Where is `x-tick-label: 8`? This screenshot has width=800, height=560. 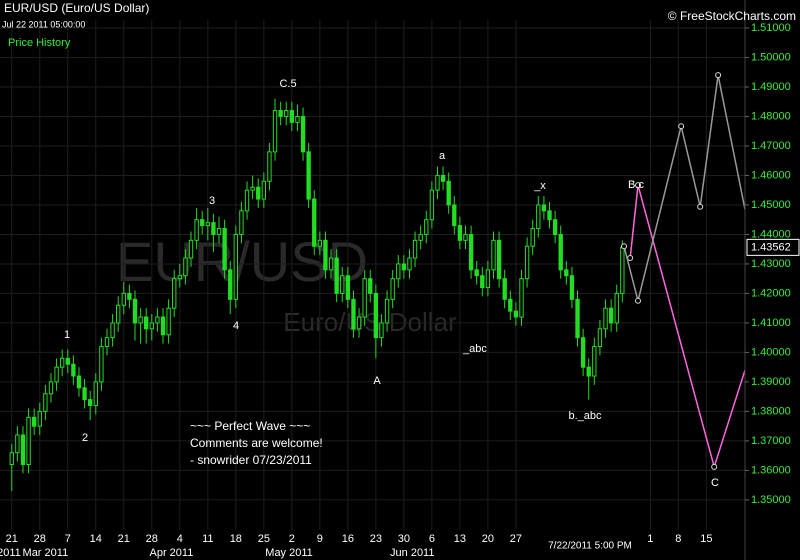 x-tick-label: 8 is located at coordinates (678, 539).